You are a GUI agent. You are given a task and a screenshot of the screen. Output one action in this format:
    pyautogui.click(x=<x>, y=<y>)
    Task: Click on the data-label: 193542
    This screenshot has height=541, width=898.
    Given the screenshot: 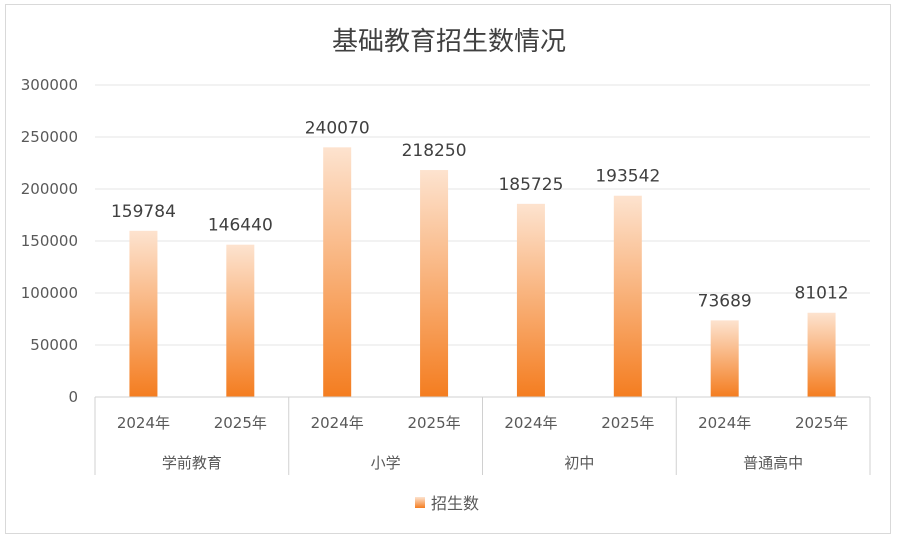 What is the action you would take?
    pyautogui.click(x=627, y=177)
    